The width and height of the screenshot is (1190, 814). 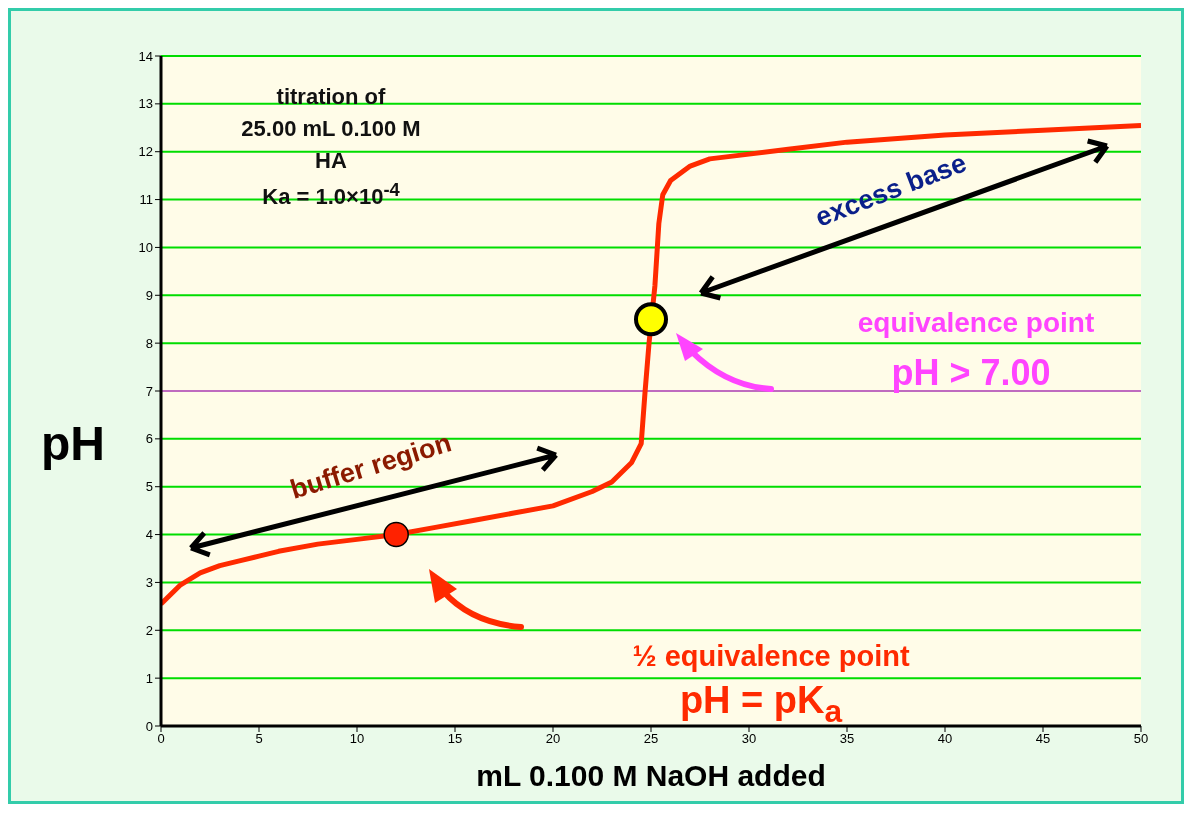 What do you see at coordinates (553, 739) in the screenshot?
I see `x-tick-label: 20` at bounding box center [553, 739].